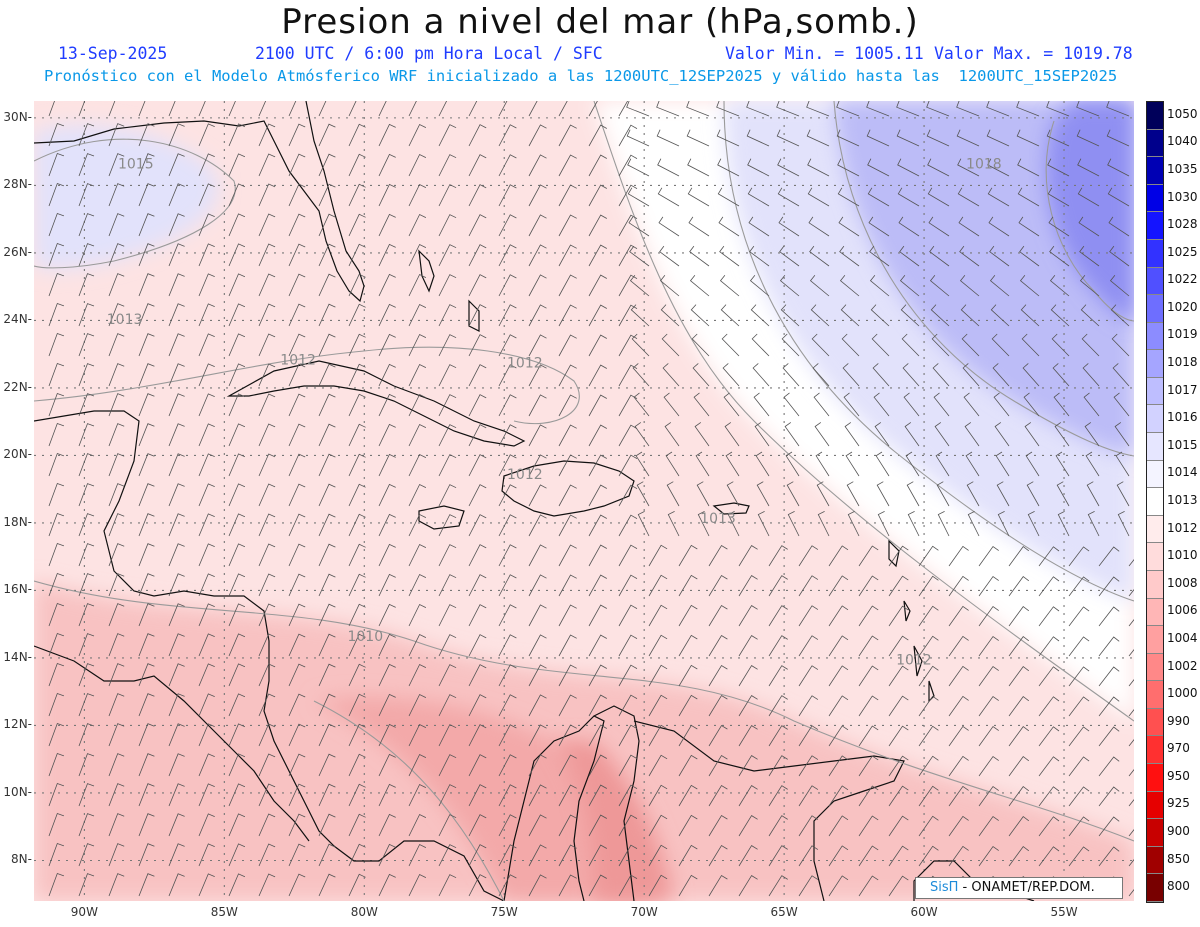 The image size is (1200, 927). Describe the element at coordinates (824, 53) in the screenshot. I see `value-min: Valor Min. = 1005.11` at that location.